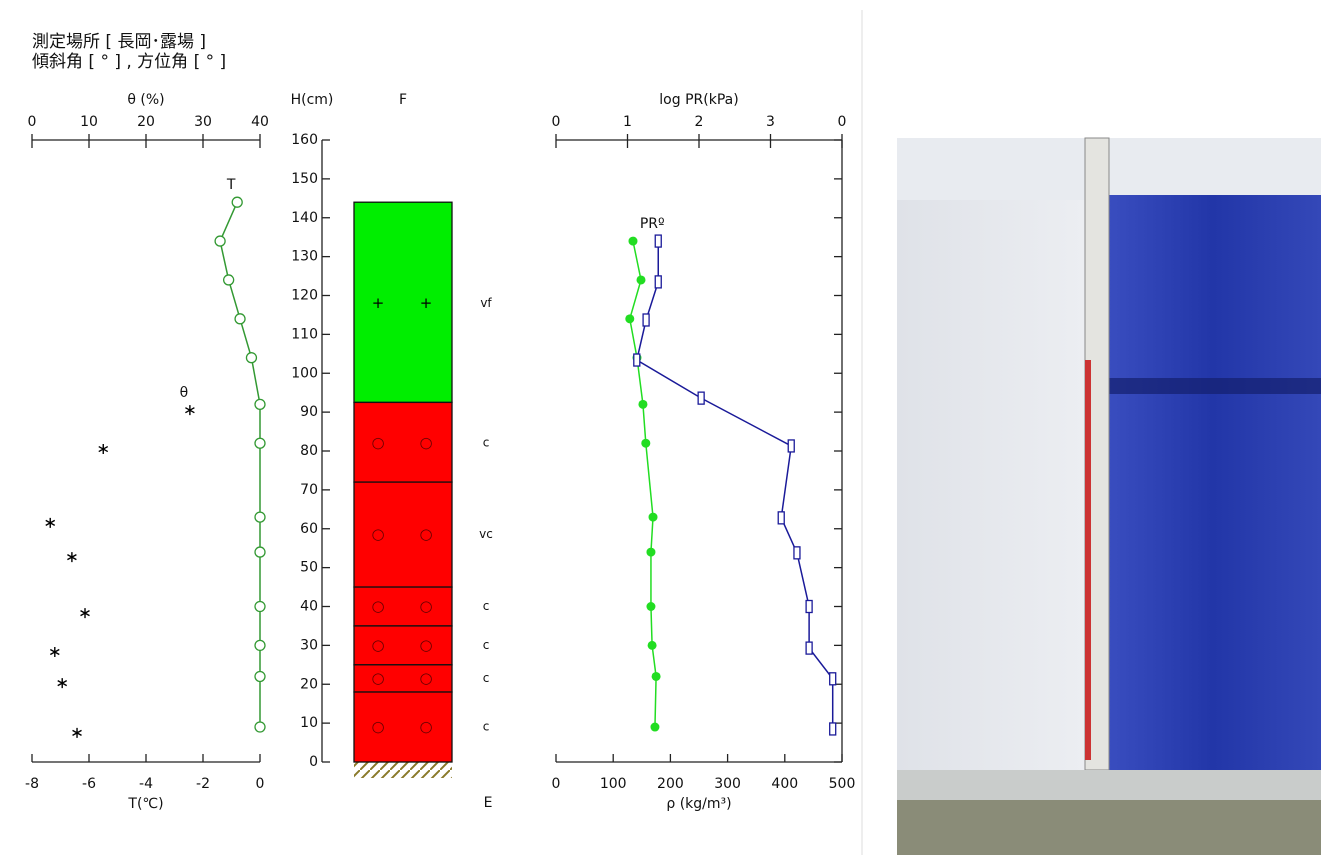  I want to click on x-tick-label: -4, so click(146, 784).